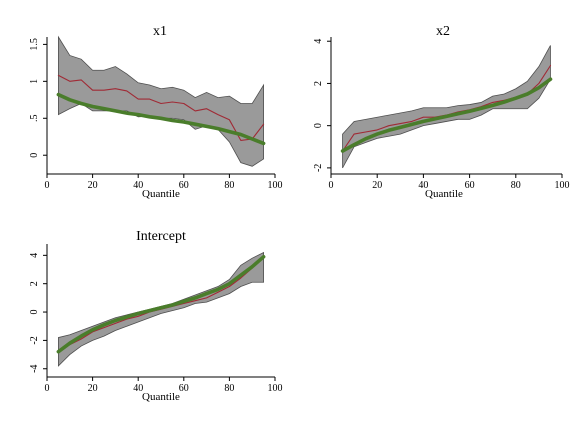  What do you see at coordinates (34, 369) in the screenshot?
I see `y-tick-label: -4` at bounding box center [34, 369].